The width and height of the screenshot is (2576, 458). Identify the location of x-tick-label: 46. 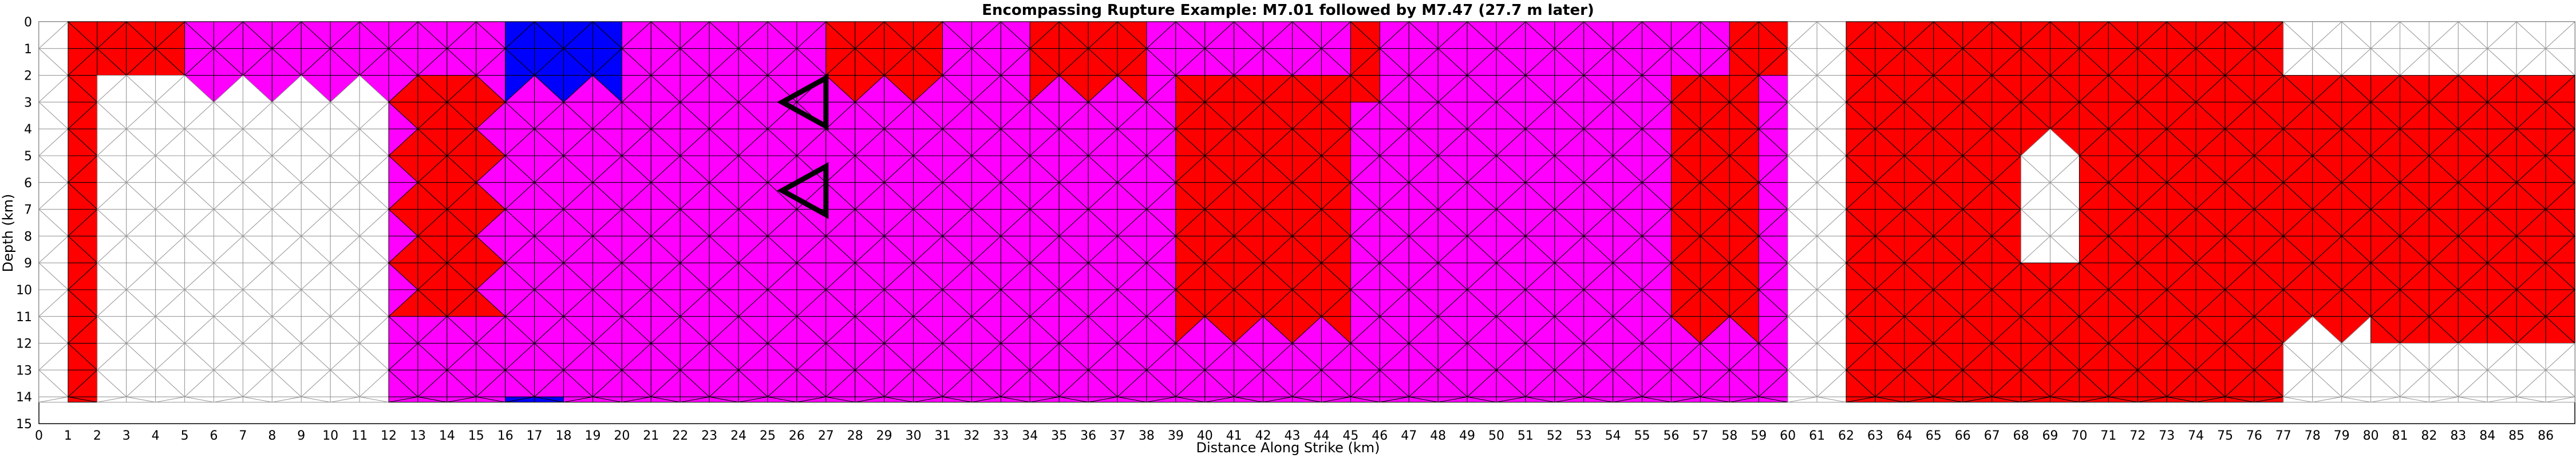
(1380, 436).